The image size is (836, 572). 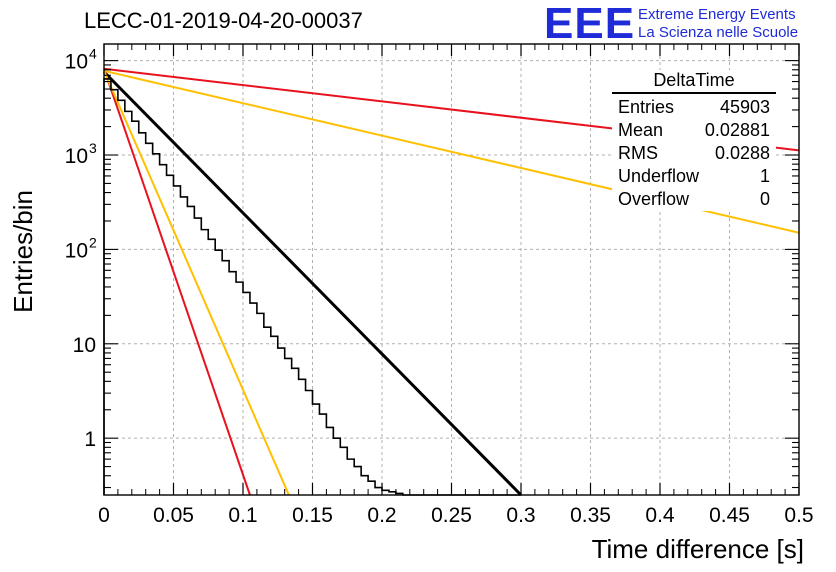 I want to click on y-tick-label: 1, so click(x=90, y=439).